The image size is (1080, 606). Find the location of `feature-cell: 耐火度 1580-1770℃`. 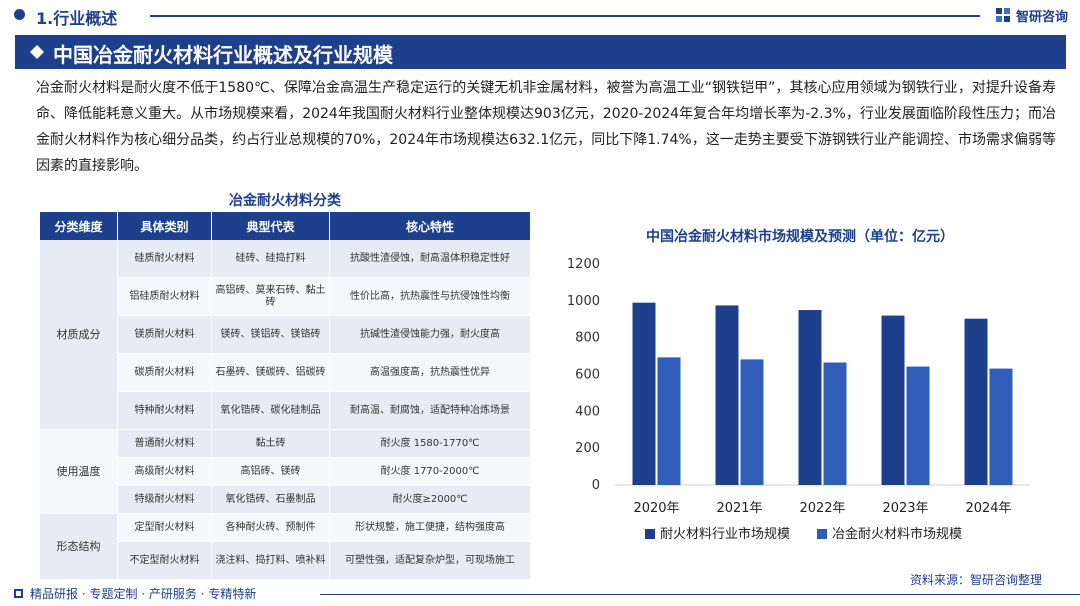

feature-cell: 耐火度 1580-1770℃ is located at coordinates (430, 444).